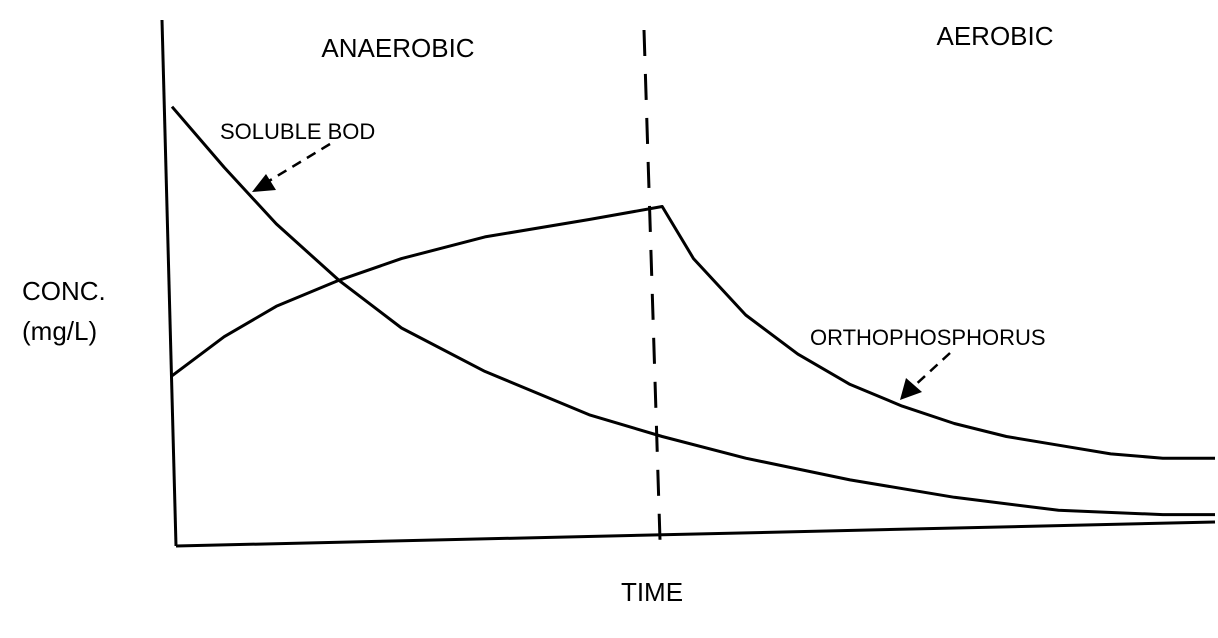 The width and height of the screenshot is (1218, 638). What do you see at coordinates (297, 164) in the screenshot?
I see `soluble-bod-pointer-line` at bounding box center [297, 164].